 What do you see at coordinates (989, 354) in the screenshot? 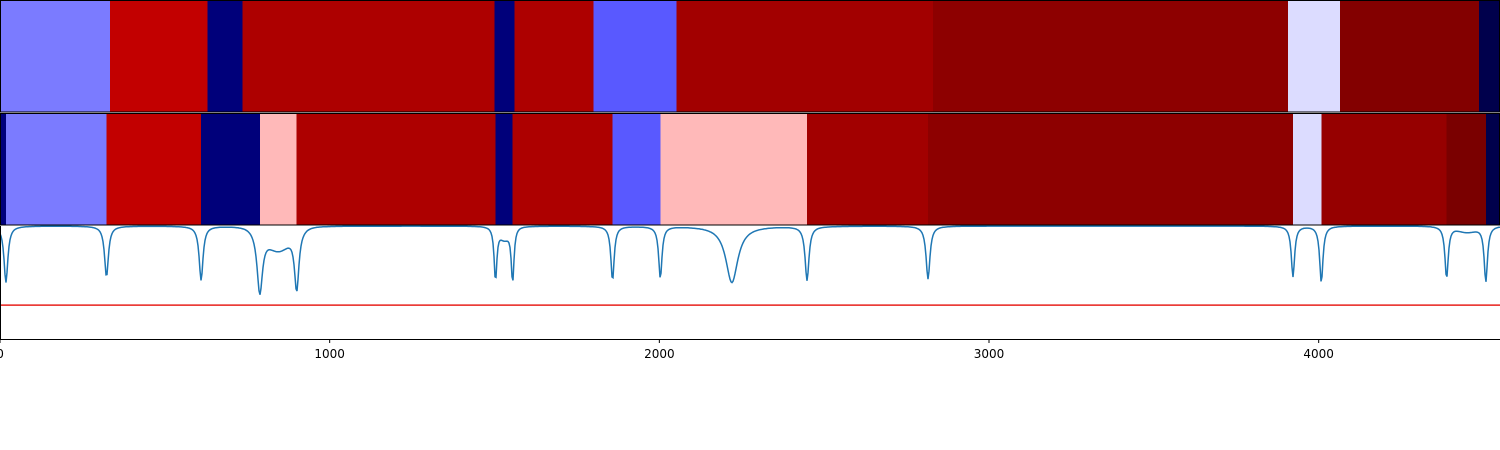
I see `x-tick-label: 3000` at bounding box center [989, 354].